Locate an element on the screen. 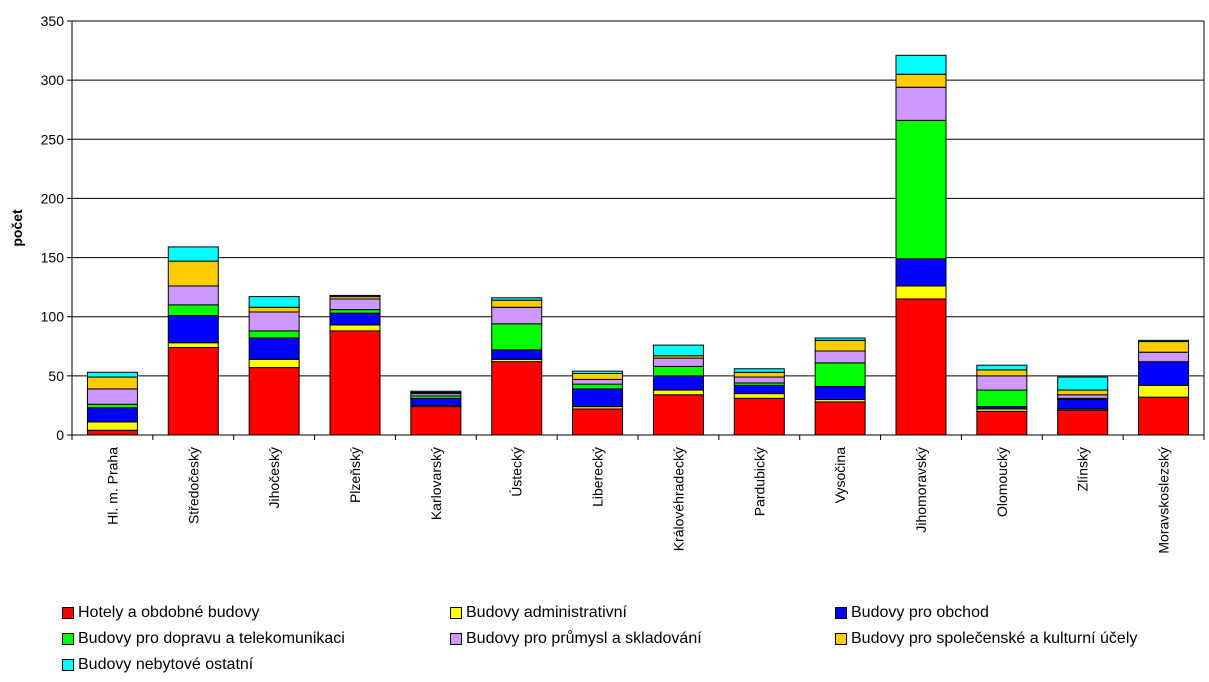 The width and height of the screenshot is (1209, 682). legend-item: Budovy pro dopravu a telekomunikaci is located at coordinates (203, 639).